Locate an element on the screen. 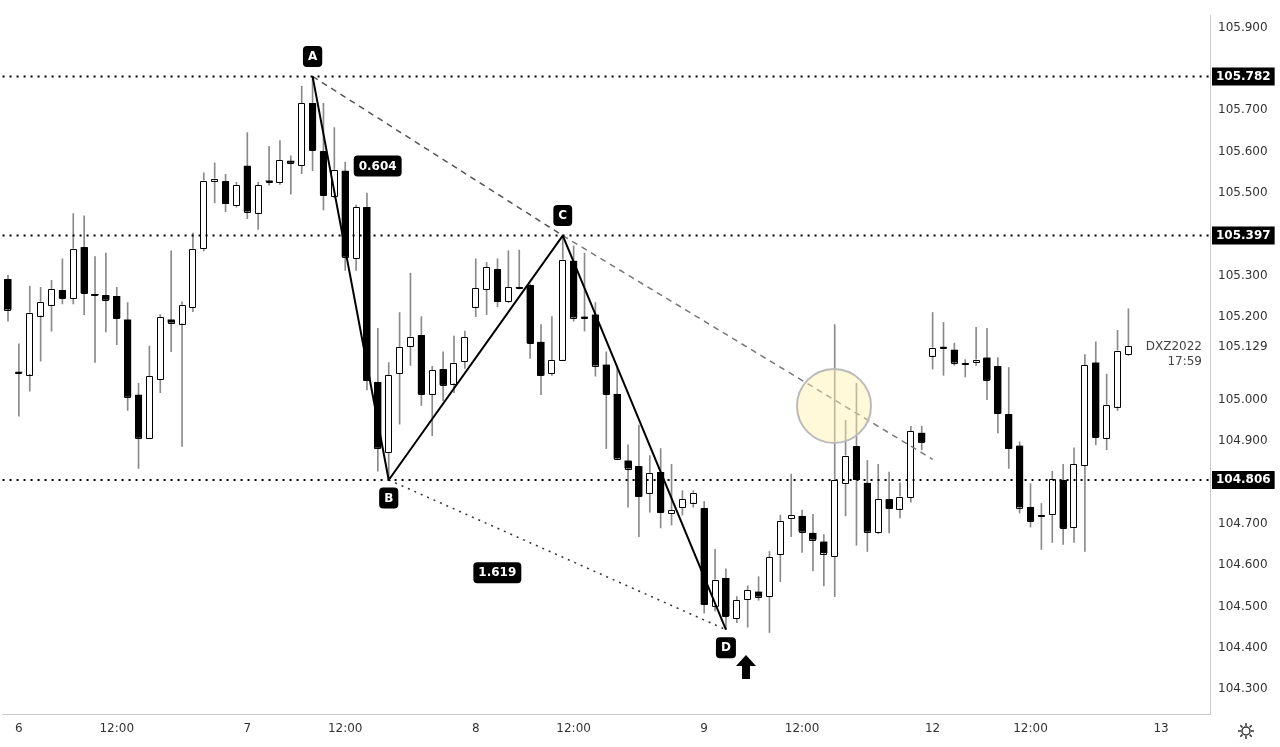 The height and width of the screenshot is (747, 1280). annotation: C is located at coordinates (563, 215).